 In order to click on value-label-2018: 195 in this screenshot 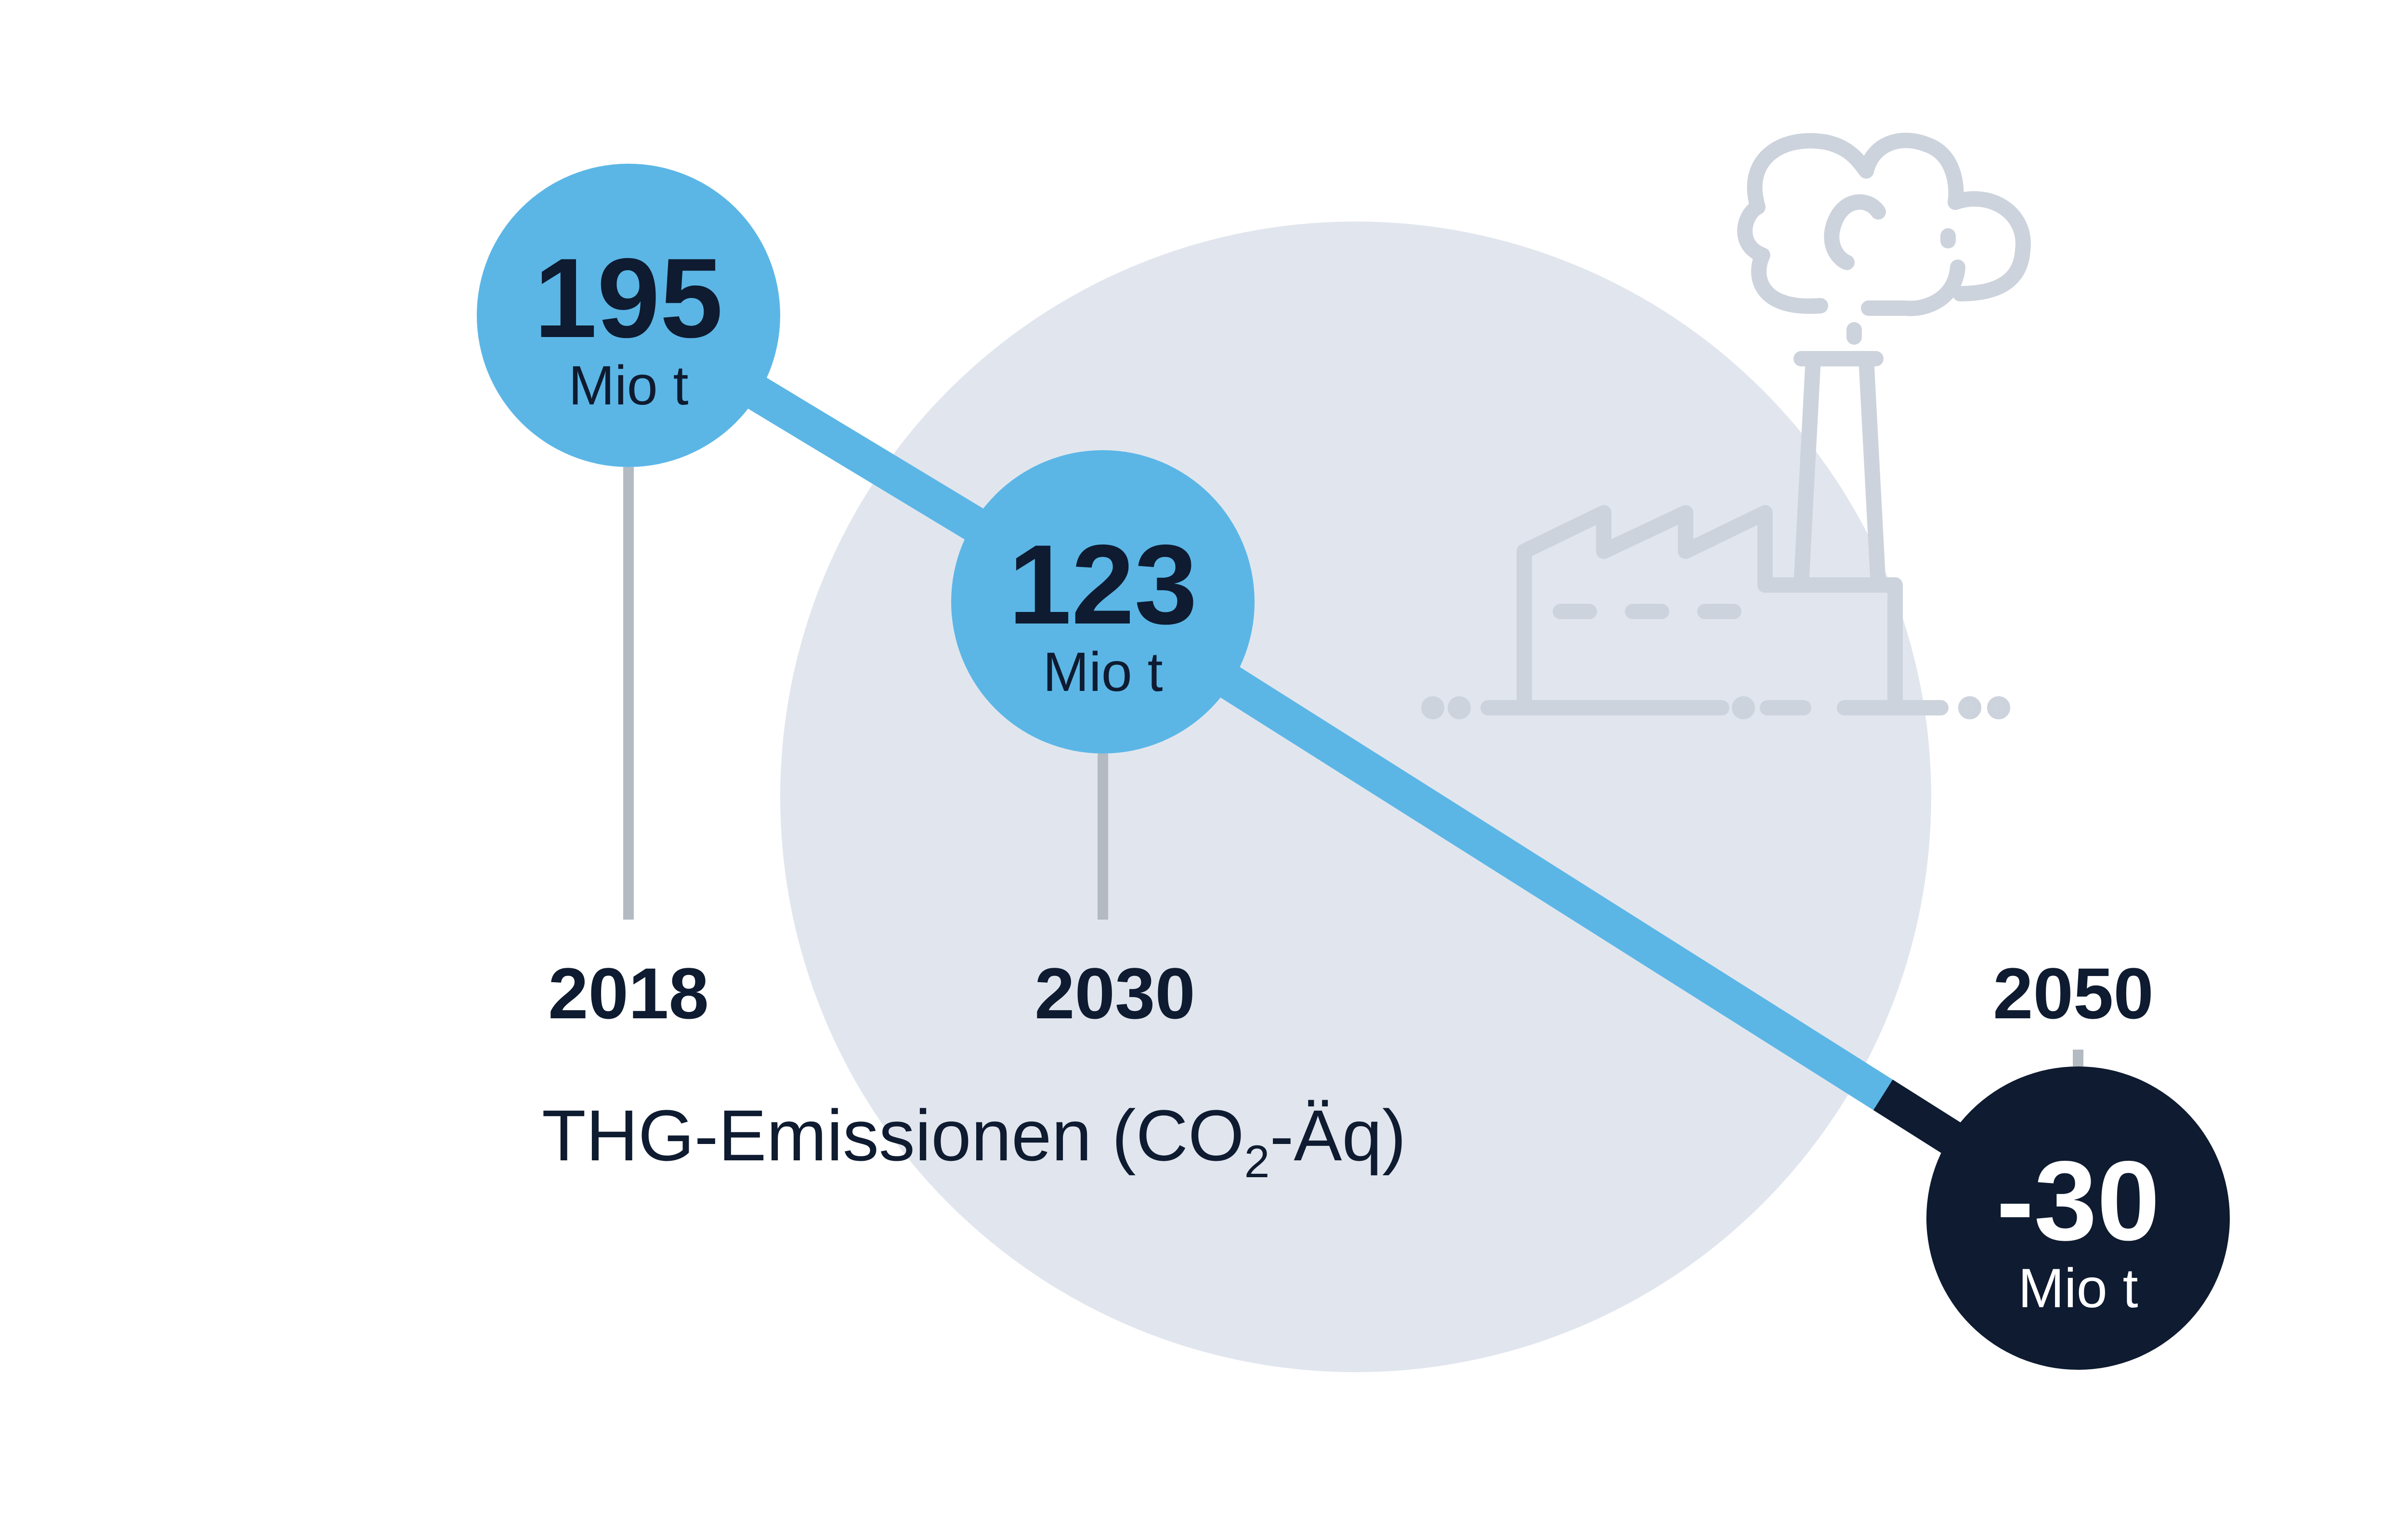, I will do `click(628, 297)`.